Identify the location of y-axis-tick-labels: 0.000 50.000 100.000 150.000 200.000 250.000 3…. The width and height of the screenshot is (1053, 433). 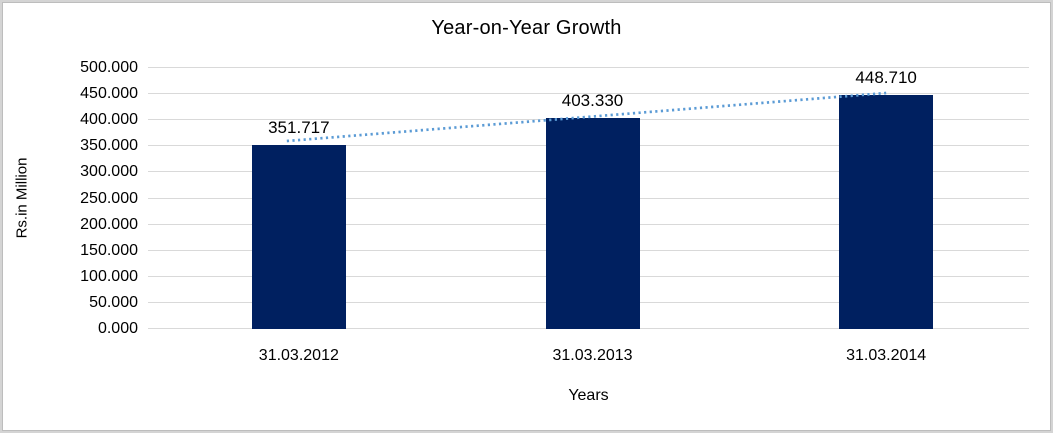
(93, 198).